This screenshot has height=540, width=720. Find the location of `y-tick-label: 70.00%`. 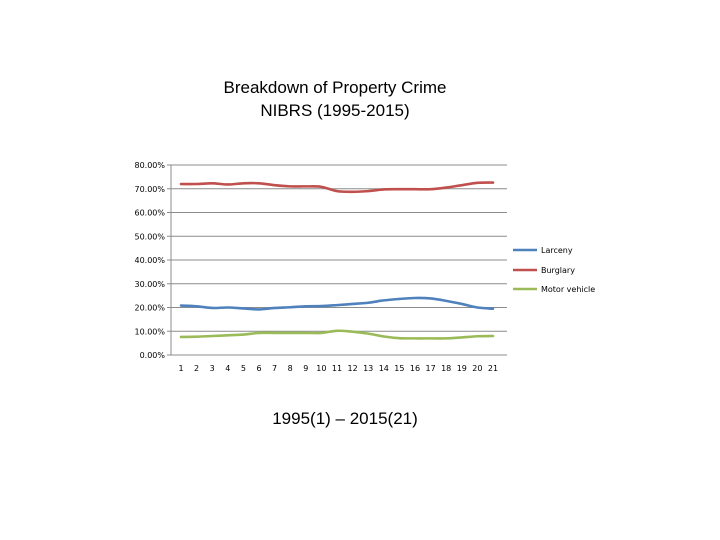

y-tick-label: 70.00% is located at coordinates (149, 189).